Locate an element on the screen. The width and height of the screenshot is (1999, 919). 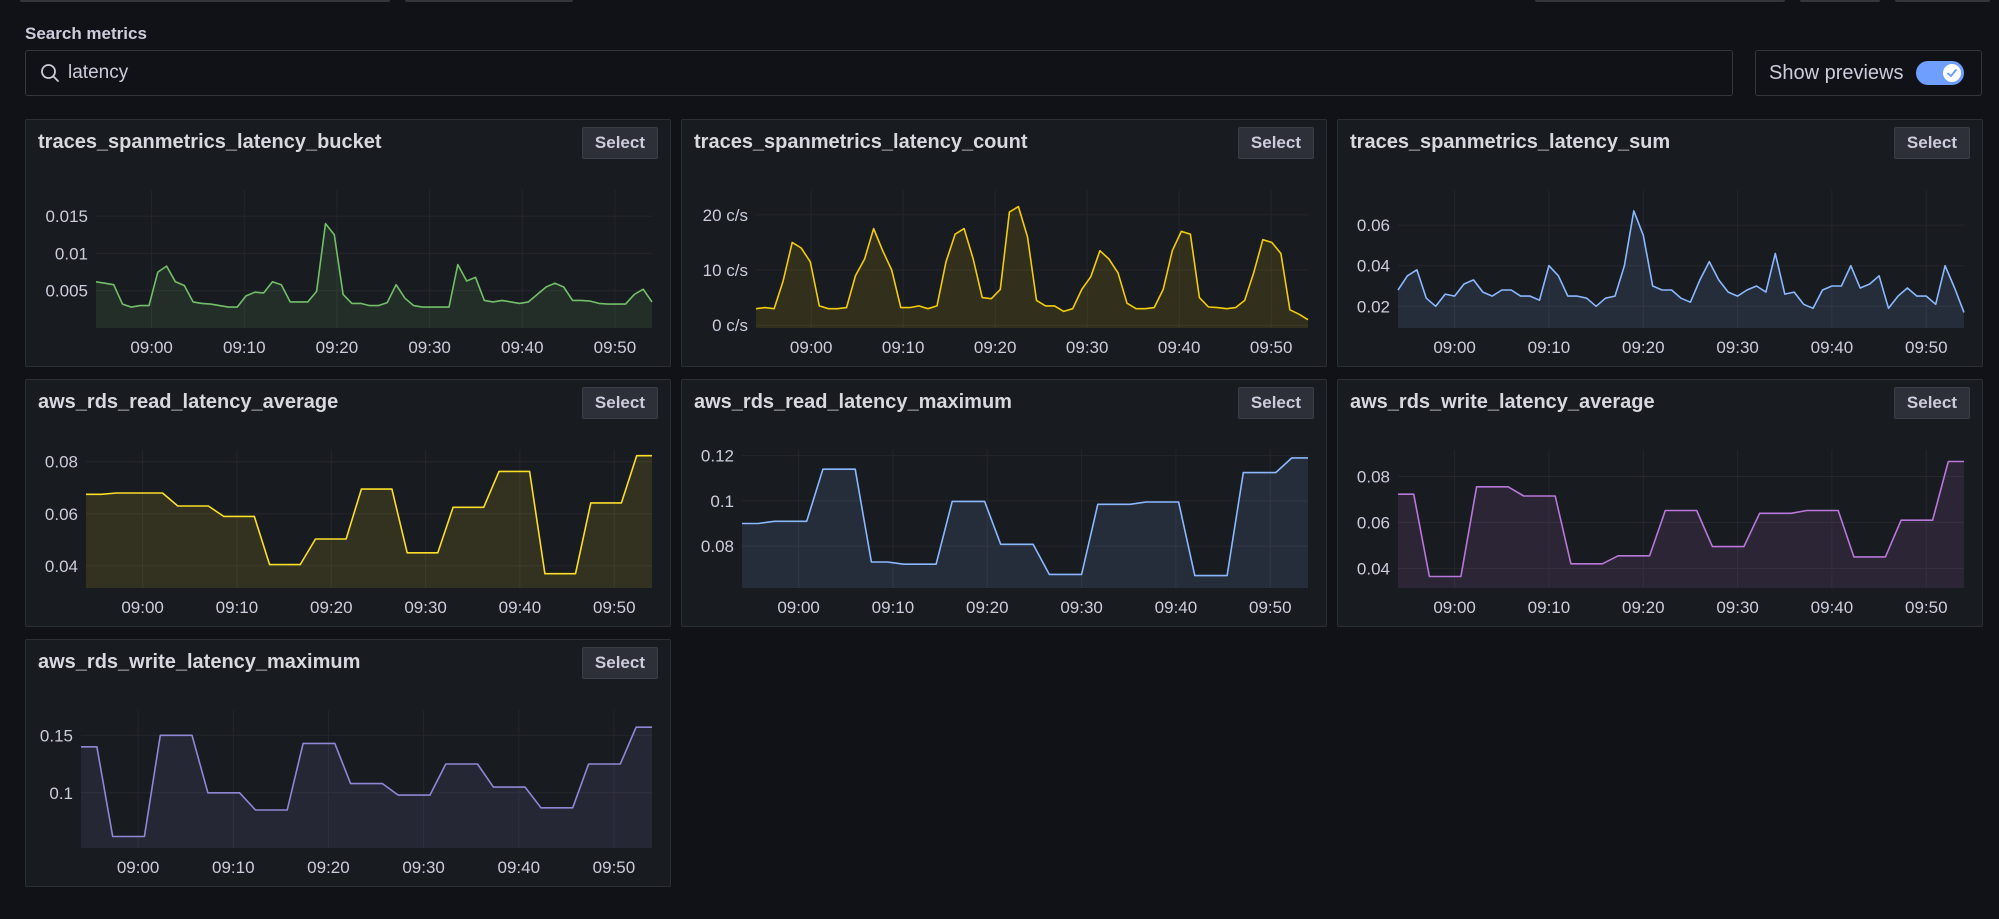
y-tick-label: 0.02 is located at coordinates (1373, 306).